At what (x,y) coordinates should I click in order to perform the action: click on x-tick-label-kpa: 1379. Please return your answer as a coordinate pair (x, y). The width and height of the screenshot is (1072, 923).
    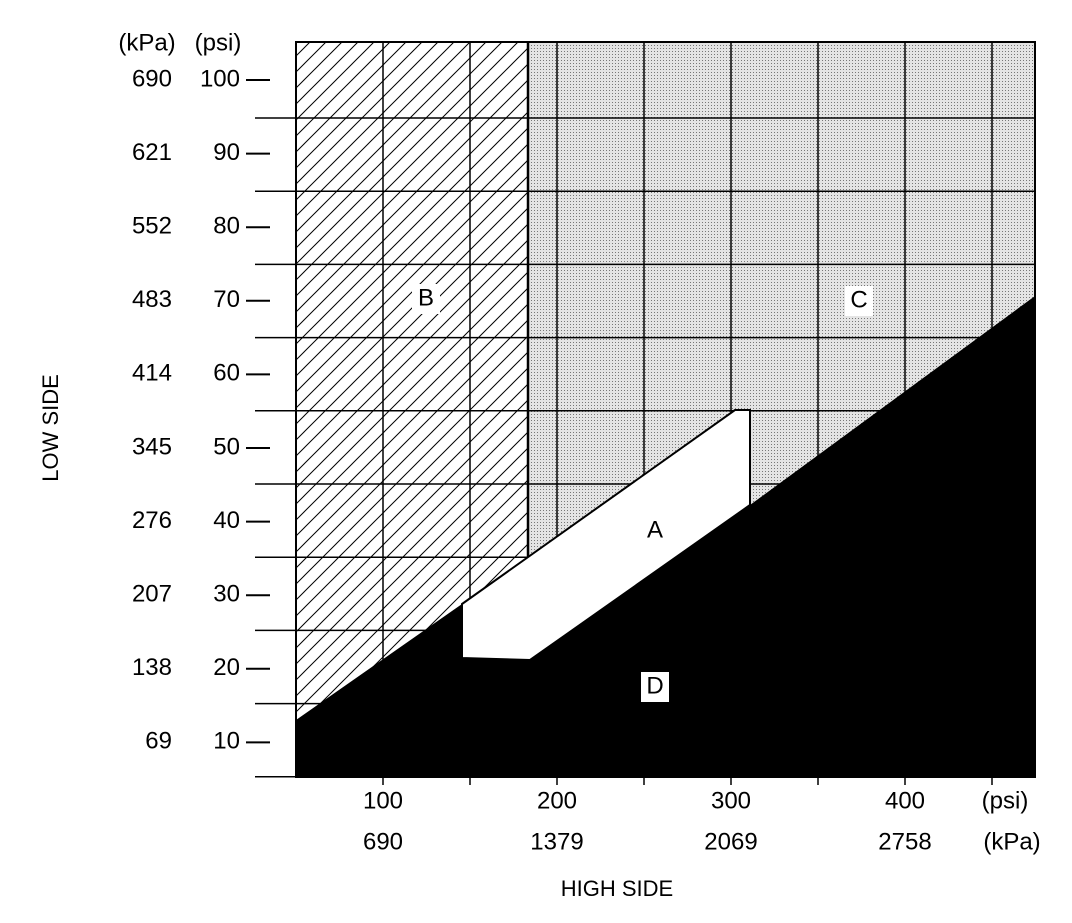
    Looking at the image, I should click on (556, 841).